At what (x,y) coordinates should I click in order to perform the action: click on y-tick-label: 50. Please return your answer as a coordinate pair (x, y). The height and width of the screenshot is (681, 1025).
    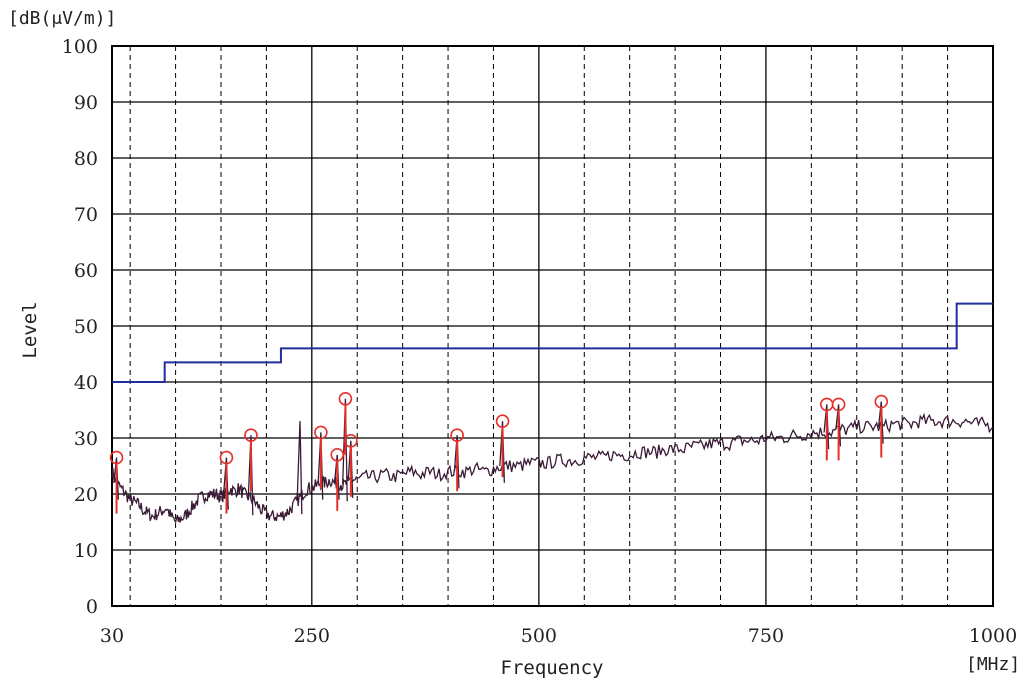
    Looking at the image, I should click on (86, 327).